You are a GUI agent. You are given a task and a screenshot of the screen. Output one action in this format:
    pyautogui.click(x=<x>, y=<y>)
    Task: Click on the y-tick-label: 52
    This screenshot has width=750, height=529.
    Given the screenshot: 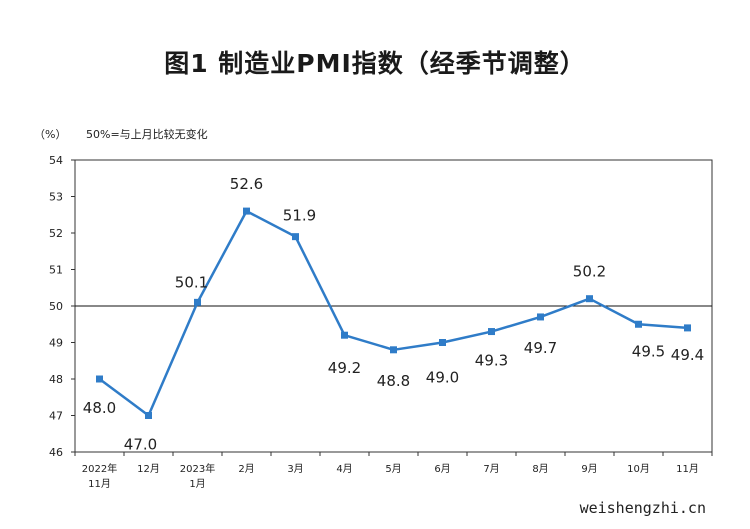 What is the action you would take?
    pyautogui.click(x=56, y=233)
    